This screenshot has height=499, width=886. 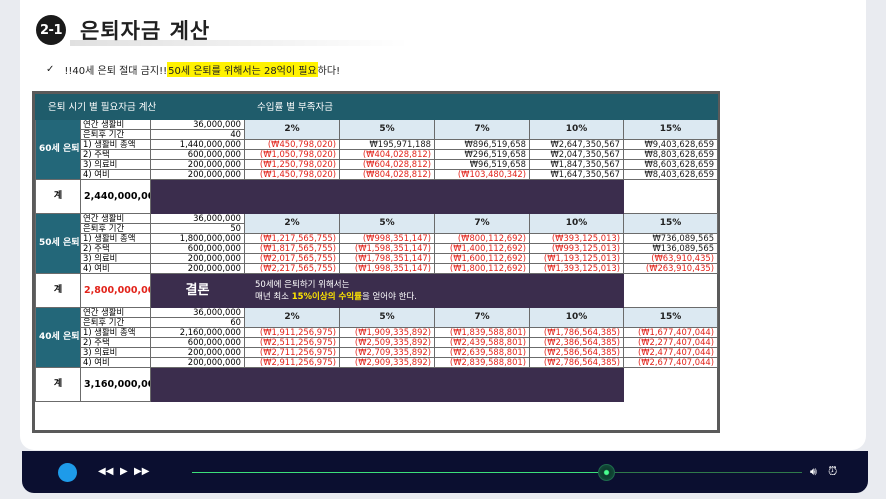 I want to click on conclusion-line2-prefix: 매년 최소, so click(x=273, y=296).